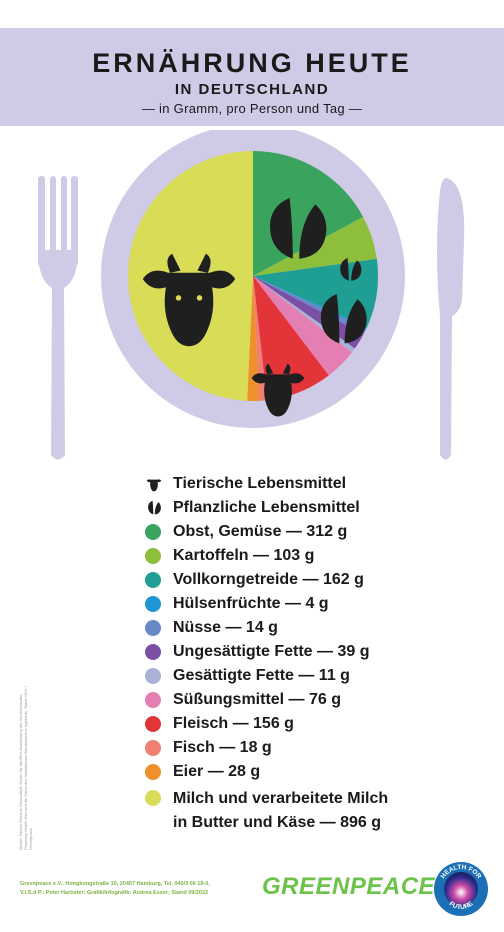 Image resolution: width=504 pixels, height=932 pixels. What do you see at coordinates (310, 772) in the screenshot?
I see `legend-item: Eier — 28 g` at bounding box center [310, 772].